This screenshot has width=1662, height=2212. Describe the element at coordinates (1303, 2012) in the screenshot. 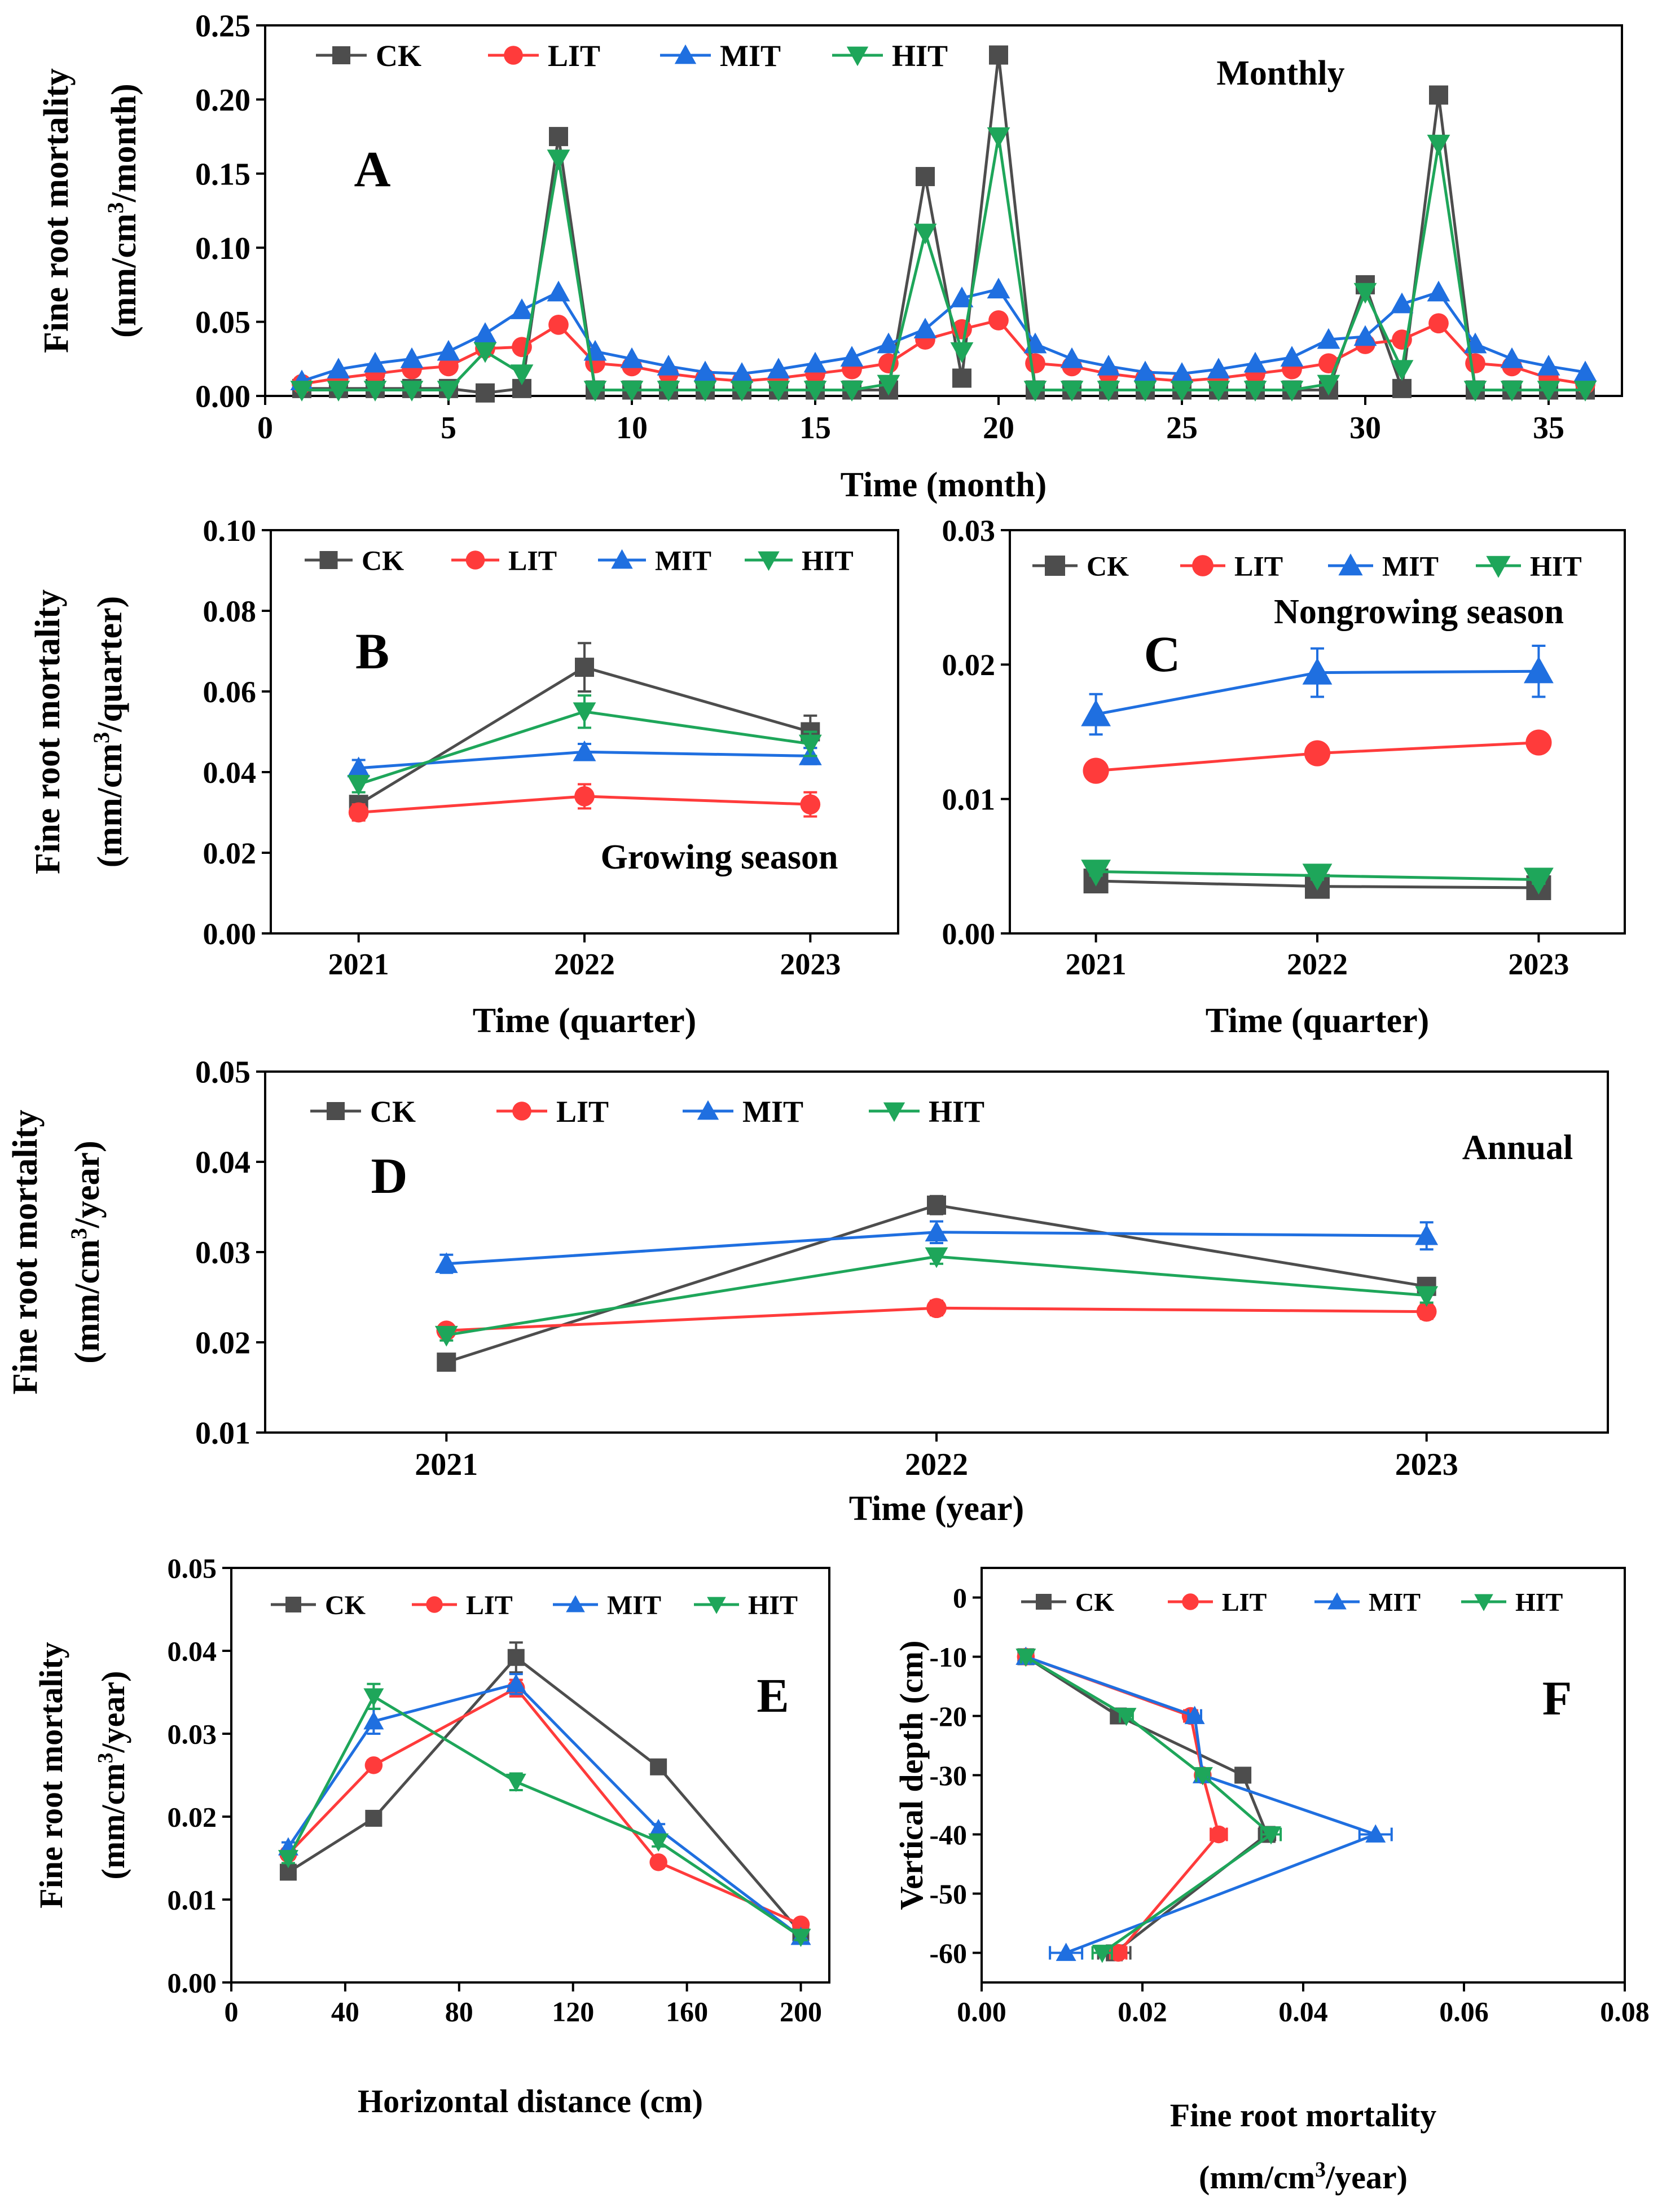

I see `x-tick-label: 0.04` at that location.